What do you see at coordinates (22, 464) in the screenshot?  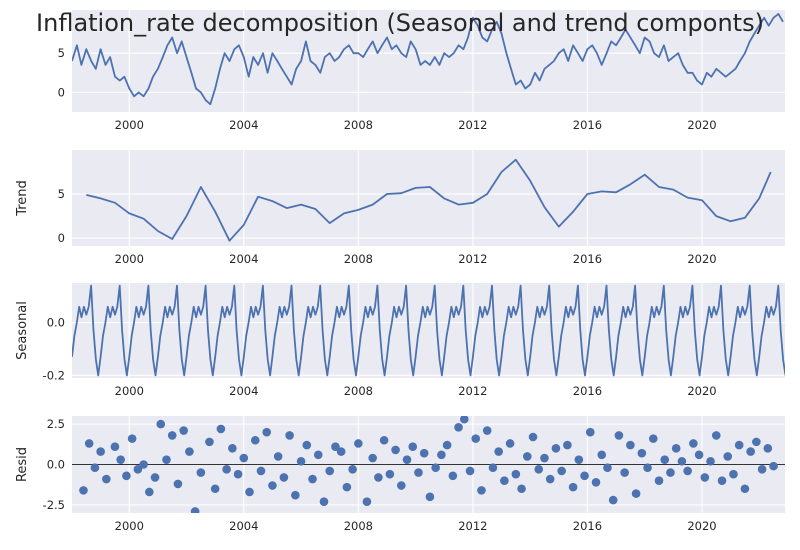 I see `resid-y-axis-label: Resid` at bounding box center [22, 464].